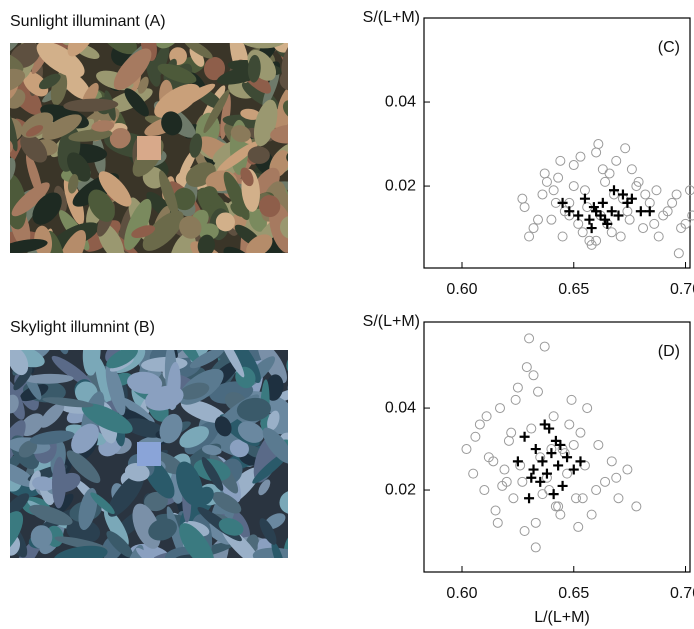  Describe the element at coordinates (461, 593) in the screenshot. I see `x-tick-label: 0.60` at that location.